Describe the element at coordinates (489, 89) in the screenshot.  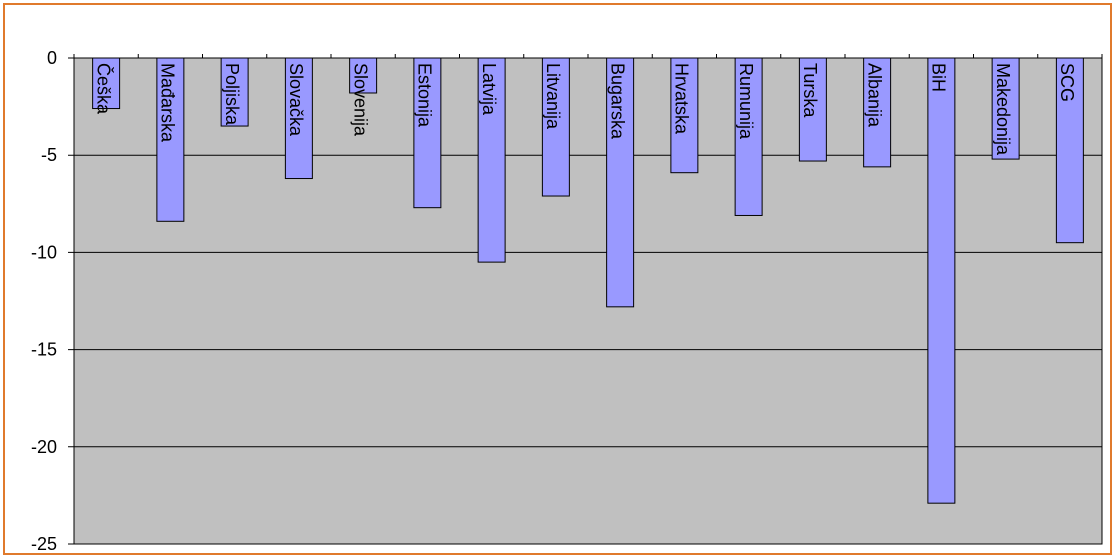
I see `category-label: Latvija` at that location.